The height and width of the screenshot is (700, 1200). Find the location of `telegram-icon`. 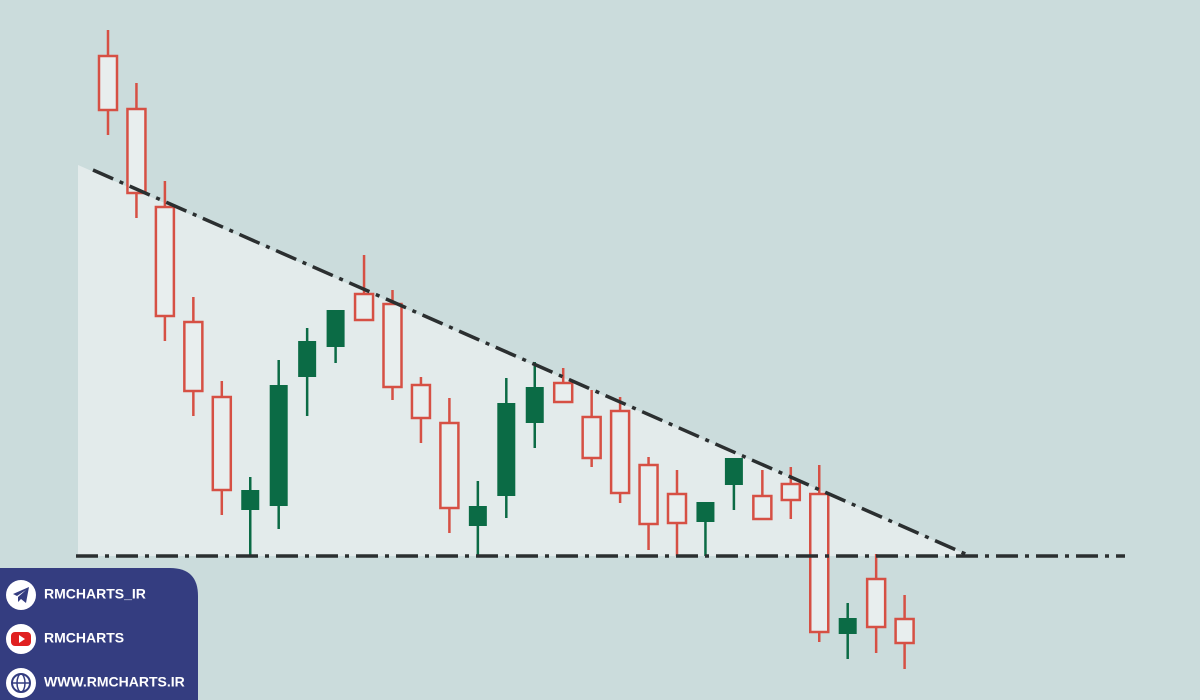

telegram-icon is located at coordinates (21, 595).